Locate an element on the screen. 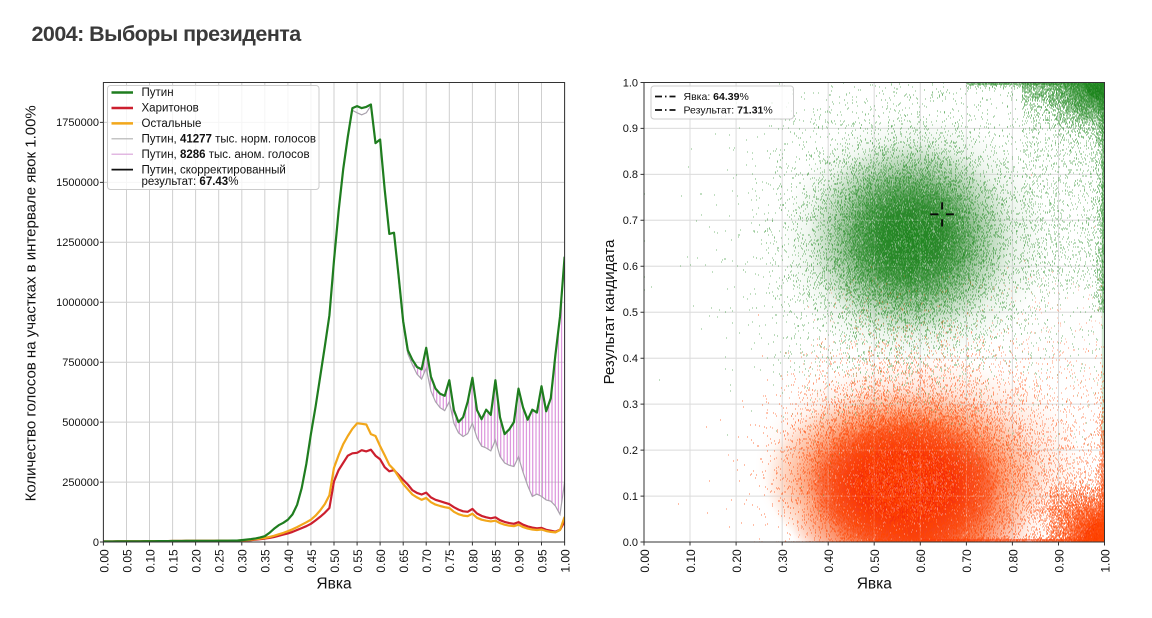 This screenshot has width=1152, height=618. svg-text: Явка: 64.39% is located at coordinates (716, 97).